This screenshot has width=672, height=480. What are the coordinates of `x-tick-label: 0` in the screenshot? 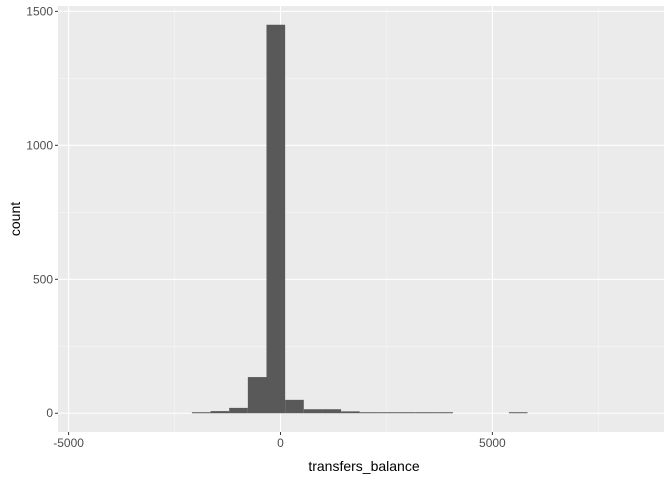 It's located at (280, 443).